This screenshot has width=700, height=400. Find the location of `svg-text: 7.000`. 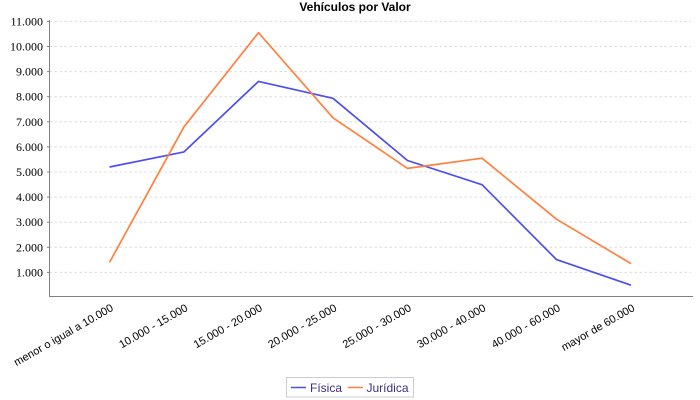

svg-text: 7.000 is located at coordinates (29, 122).